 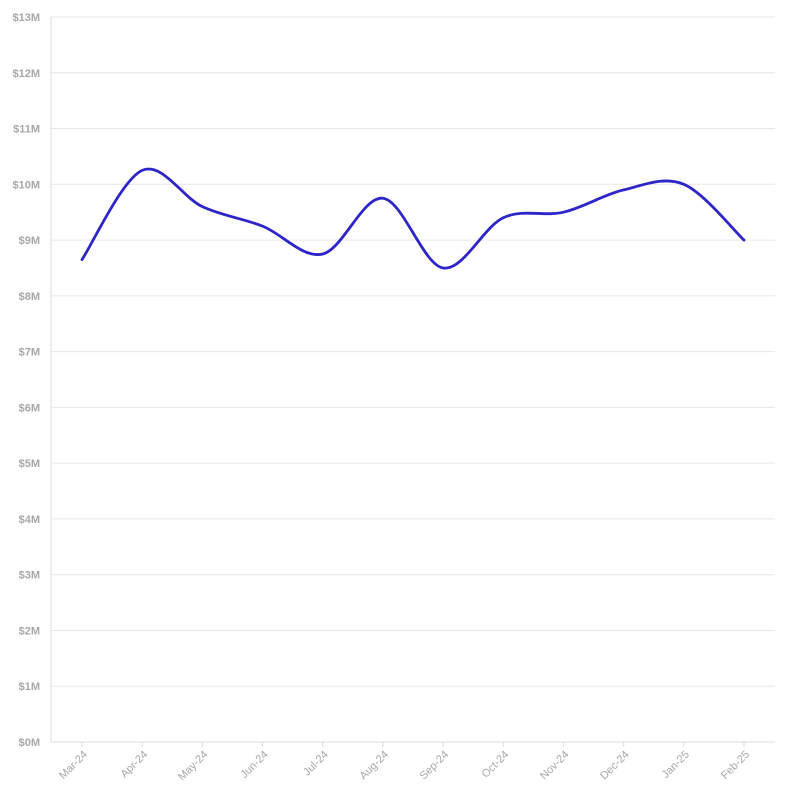 I want to click on x-tick-label: Mar-24, so click(x=73, y=765).